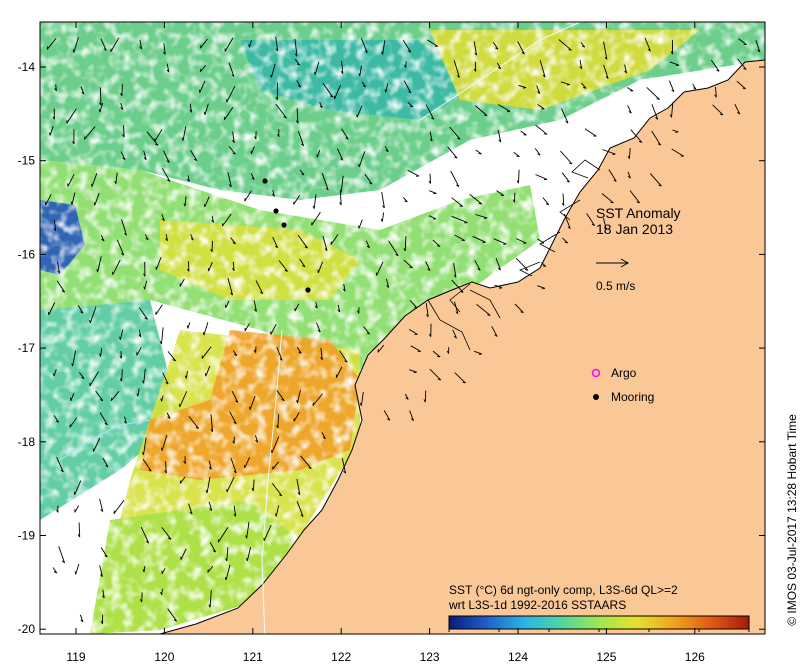  I want to click on colorbar-tick-label: 1, so click(649, 641).